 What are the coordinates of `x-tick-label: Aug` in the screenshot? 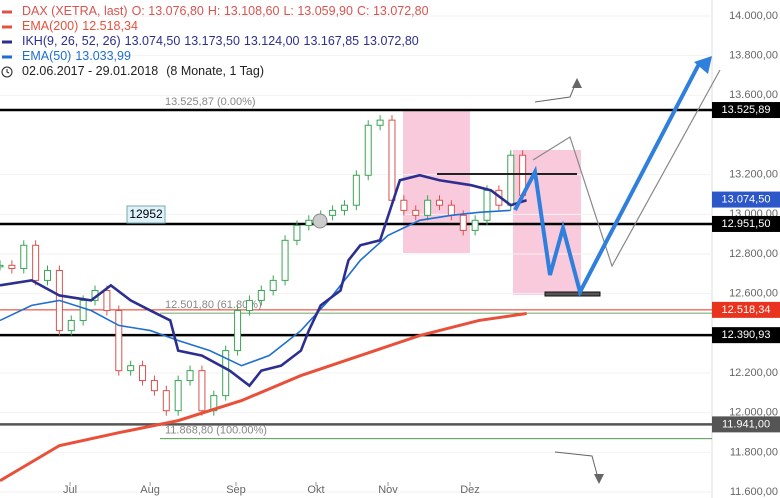 It's located at (150, 490).